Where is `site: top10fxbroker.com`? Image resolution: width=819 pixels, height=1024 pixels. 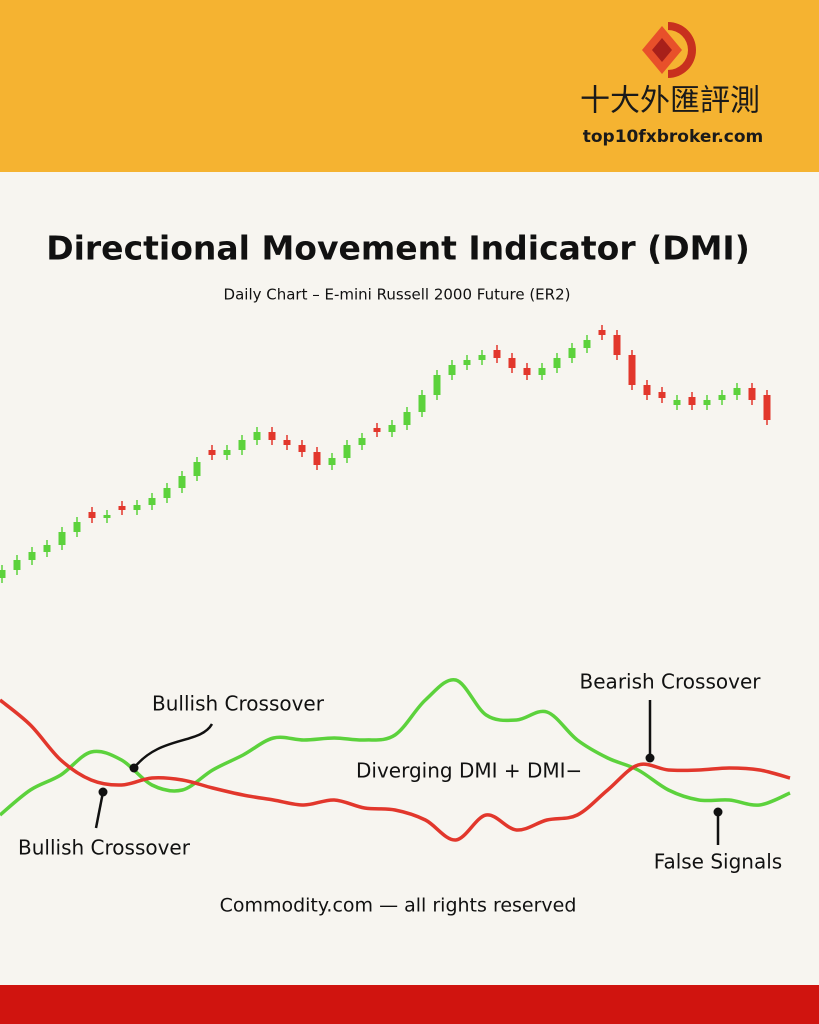
site: top10fxbroker.com is located at coordinates (673, 137).